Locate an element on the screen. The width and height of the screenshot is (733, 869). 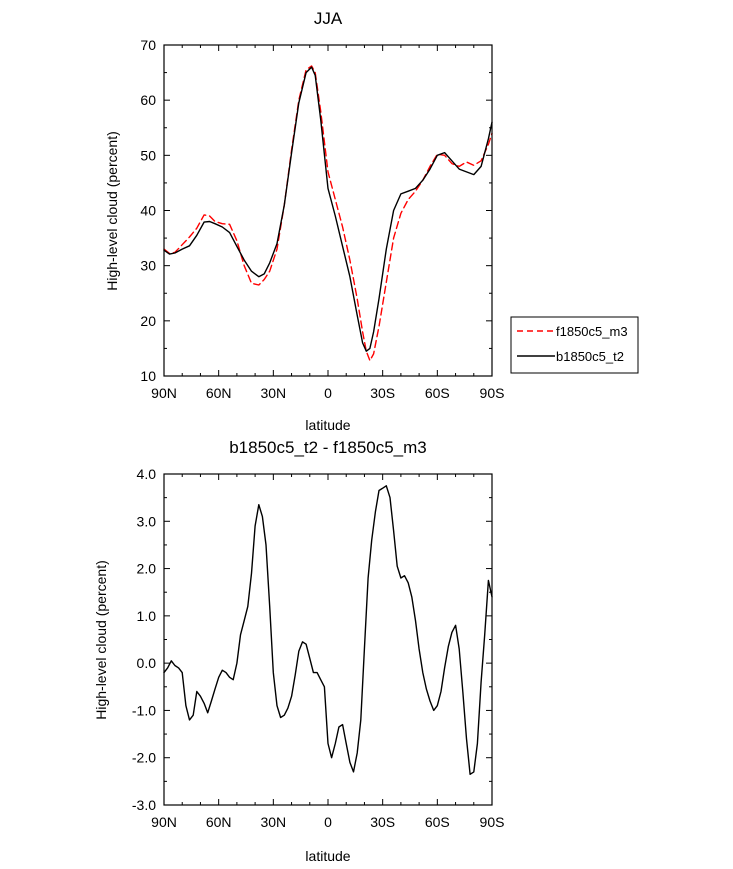
top-y-tick-label: 70 is located at coordinates (148, 45).